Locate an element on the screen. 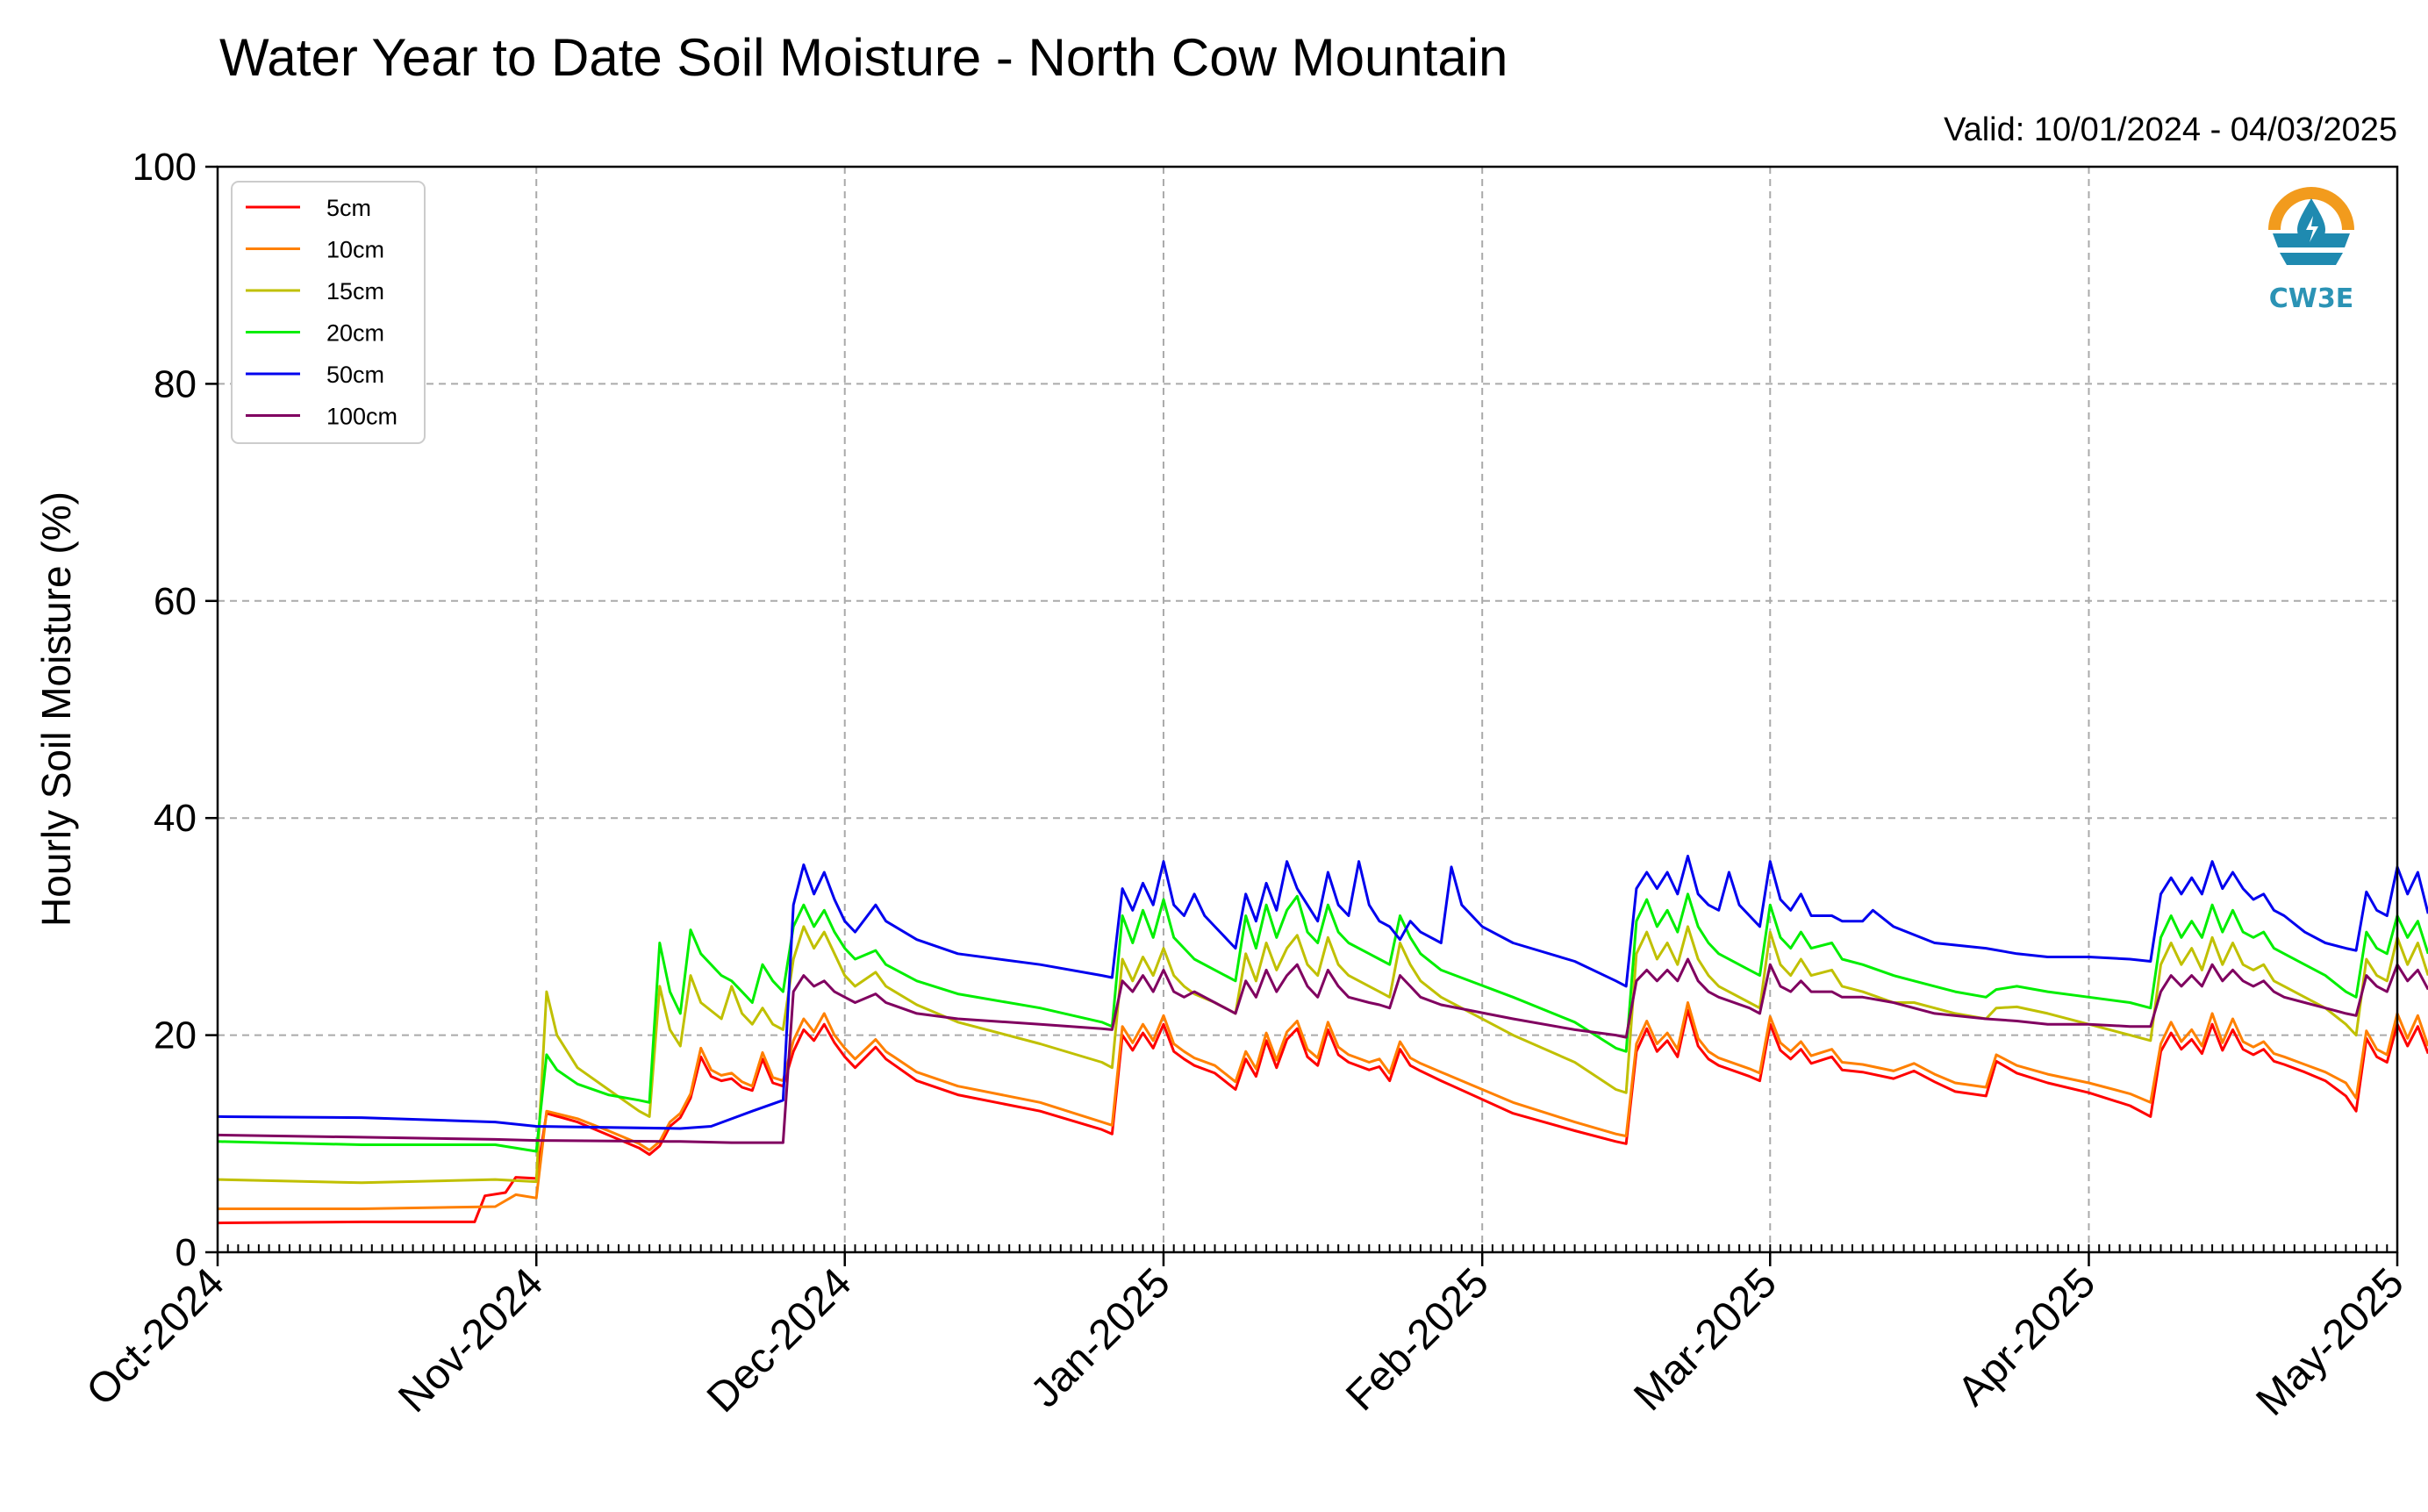 This screenshot has width=2428, height=1512. y-axis-label: Hourly Soil Moisture (%) is located at coordinates (56, 709).